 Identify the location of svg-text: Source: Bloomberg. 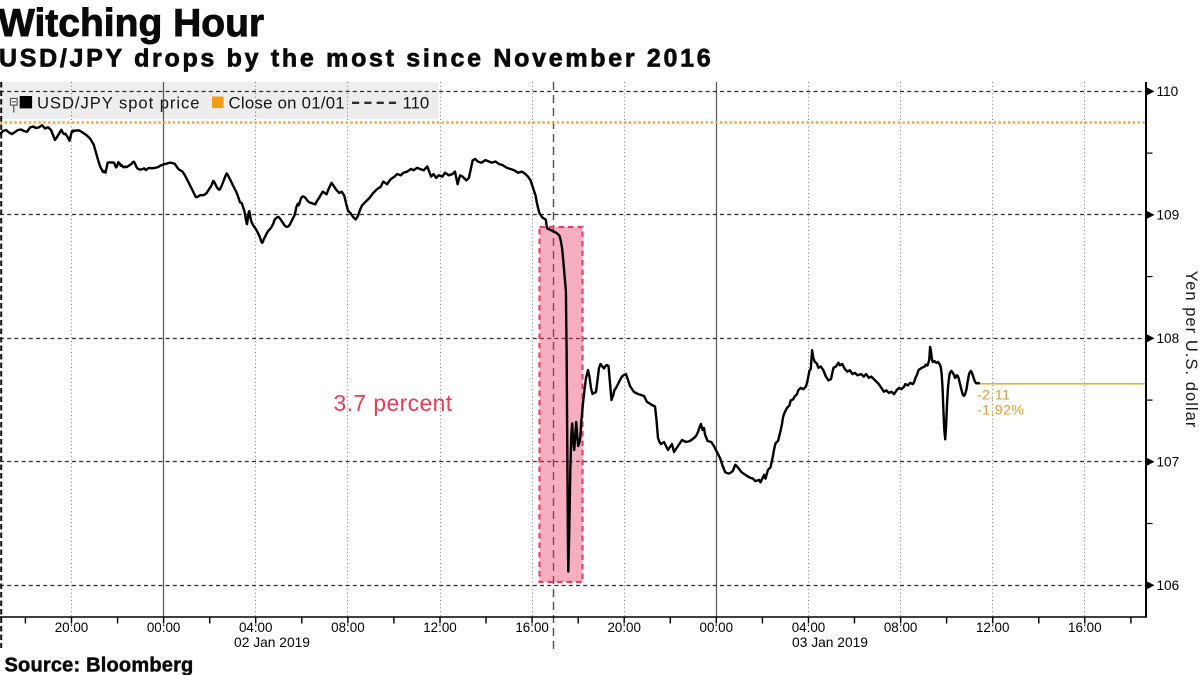
(99, 665).